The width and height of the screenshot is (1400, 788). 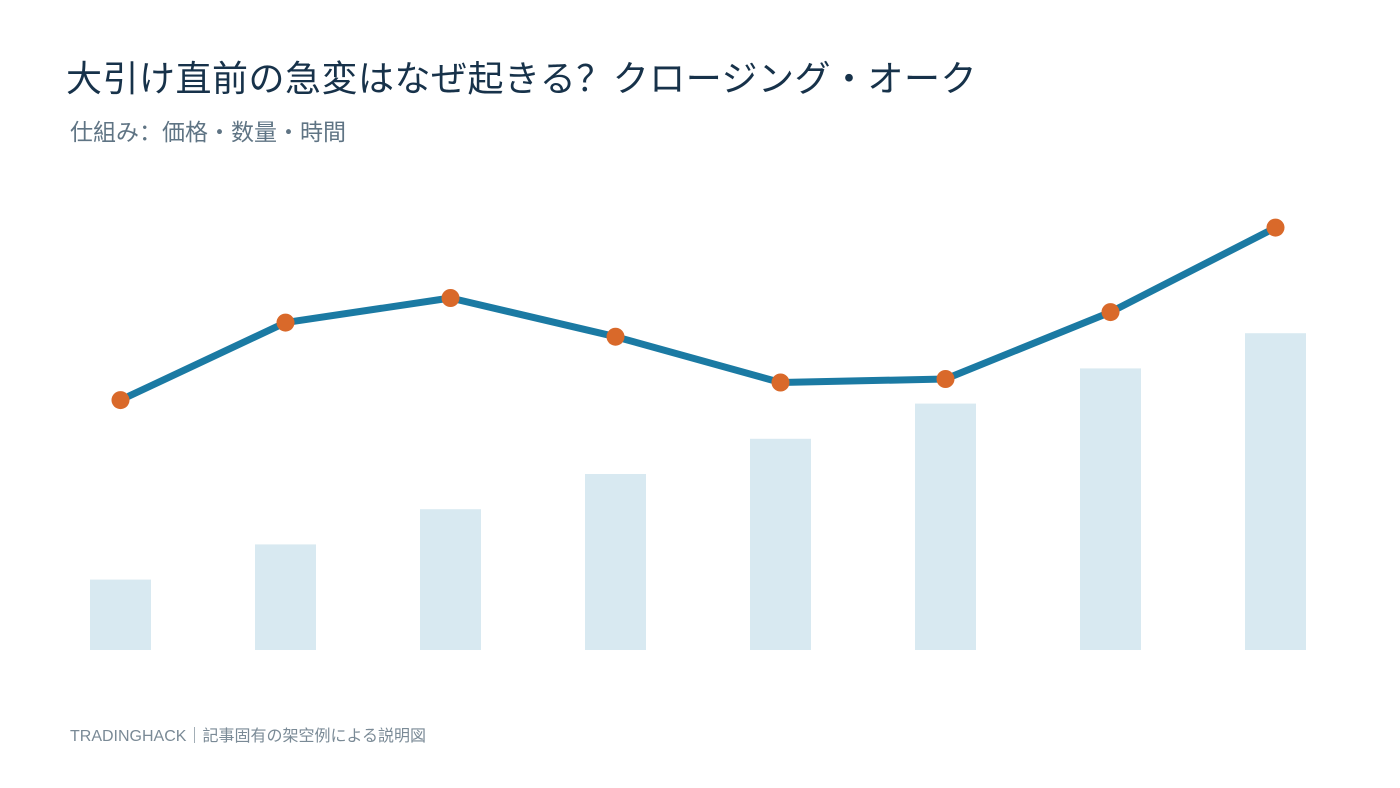 I want to click on page-subtitle: 仕組み：価格・数量・時間, so click(x=208, y=133).